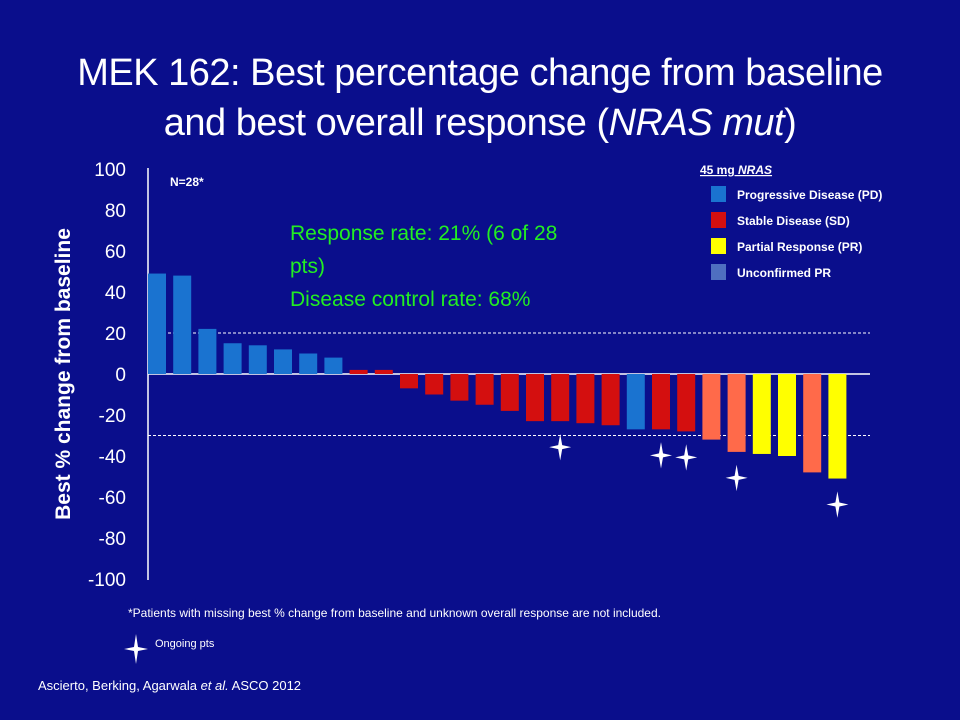 The image size is (960, 720). I want to click on y-tick-label: -80, so click(112, 539).